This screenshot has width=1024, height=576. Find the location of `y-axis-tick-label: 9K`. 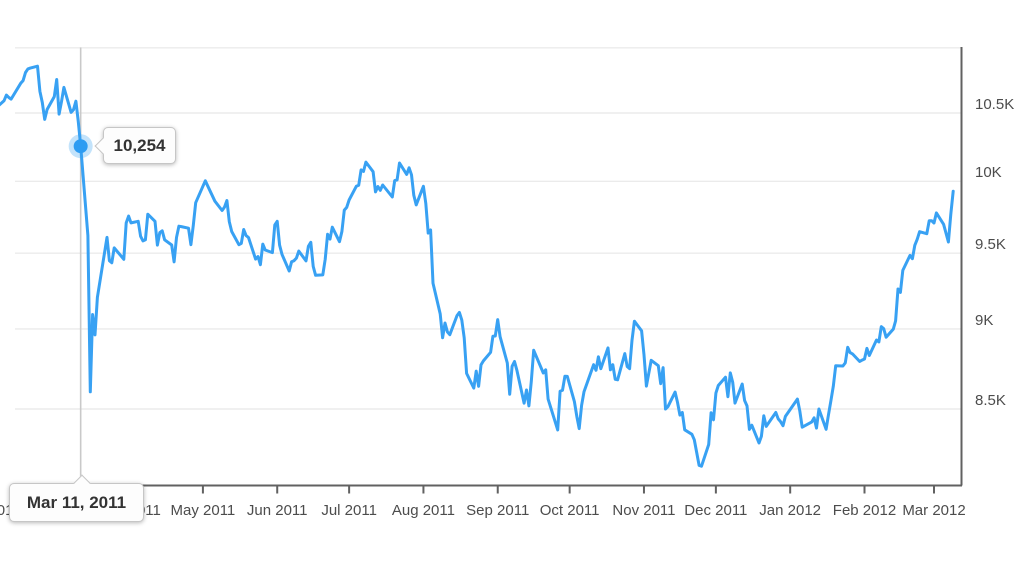

y-axis-tick-label: 9K is located at coordinates (984, 320).